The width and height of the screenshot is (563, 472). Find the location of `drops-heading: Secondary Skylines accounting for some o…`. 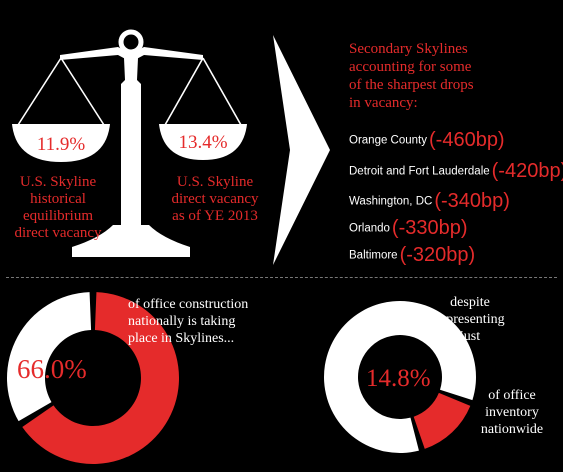

drops-heading: Secondary Skylines accounting for some o… is located at coordinates (411, 76).